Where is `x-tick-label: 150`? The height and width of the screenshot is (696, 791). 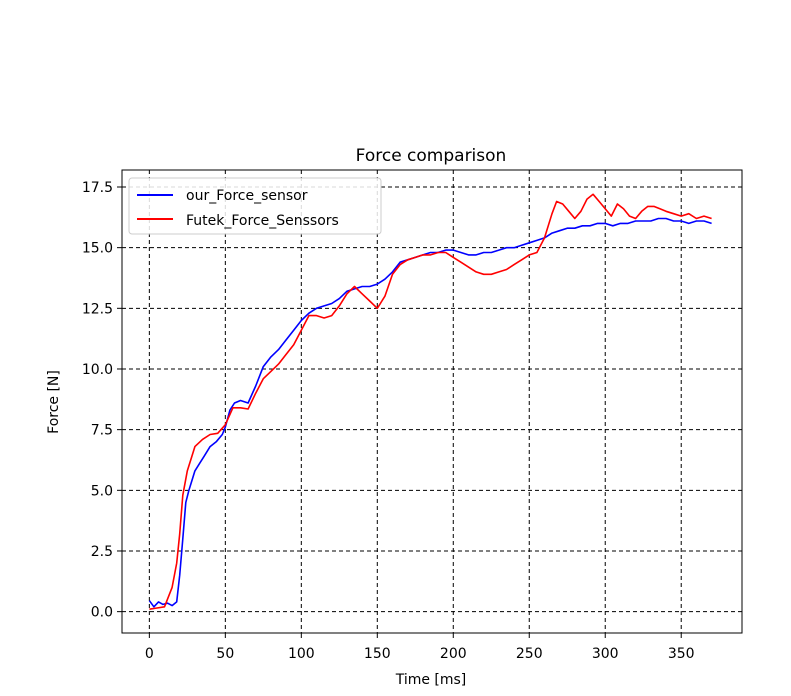 x-tick-label: 150 is located at coordinates (377, 654).